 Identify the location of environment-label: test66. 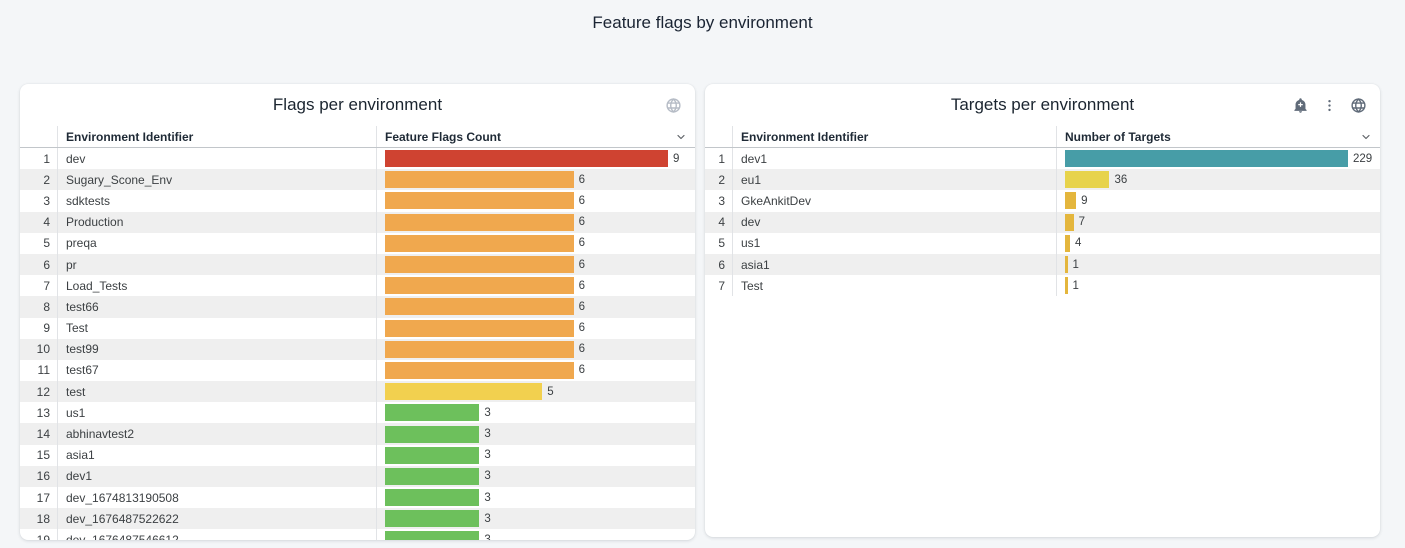
(217, 307).